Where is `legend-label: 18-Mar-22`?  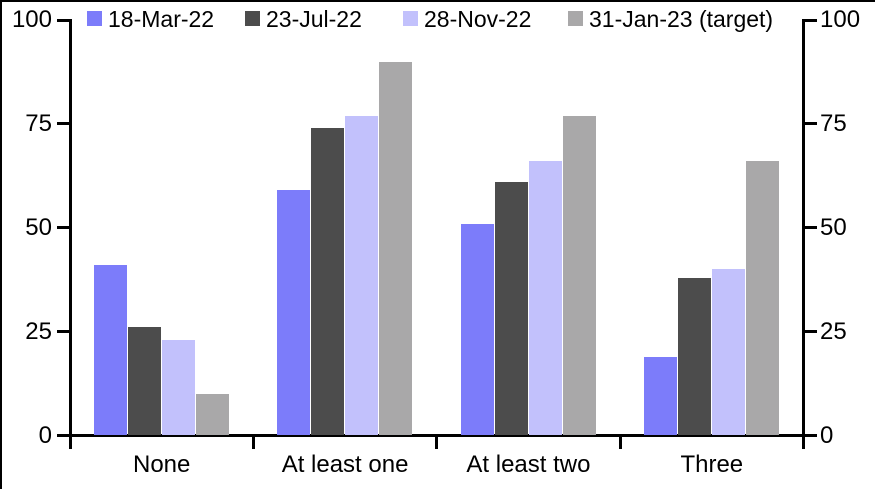
legend-label: 18-Mar-22 is located at coordinates (161, 19).